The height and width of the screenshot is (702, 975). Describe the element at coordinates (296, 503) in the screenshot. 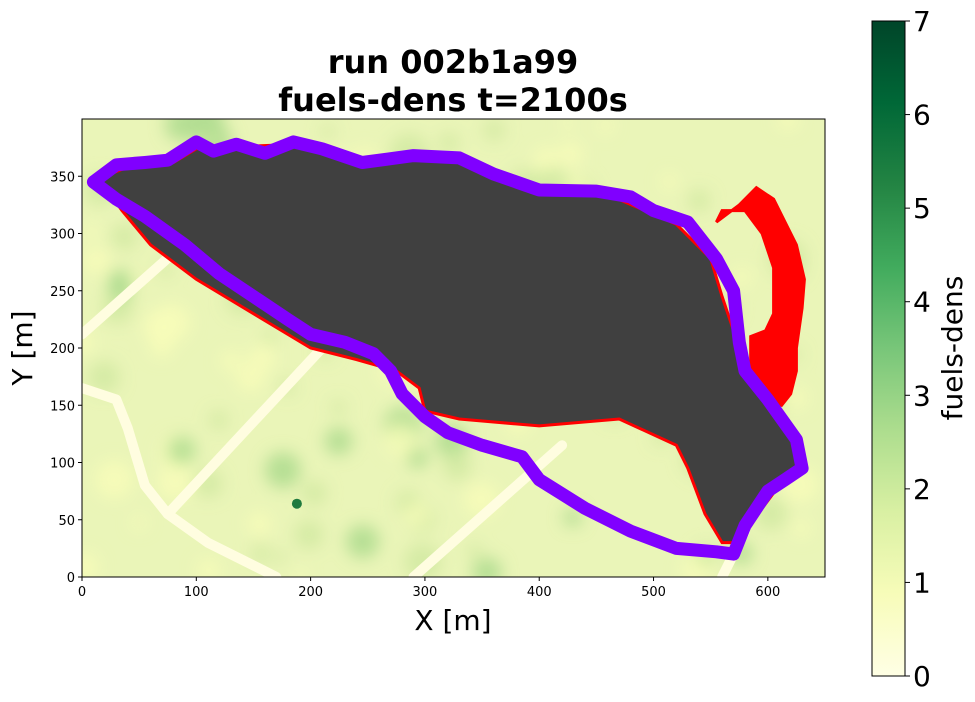

I see `high-density-spot` at that location.